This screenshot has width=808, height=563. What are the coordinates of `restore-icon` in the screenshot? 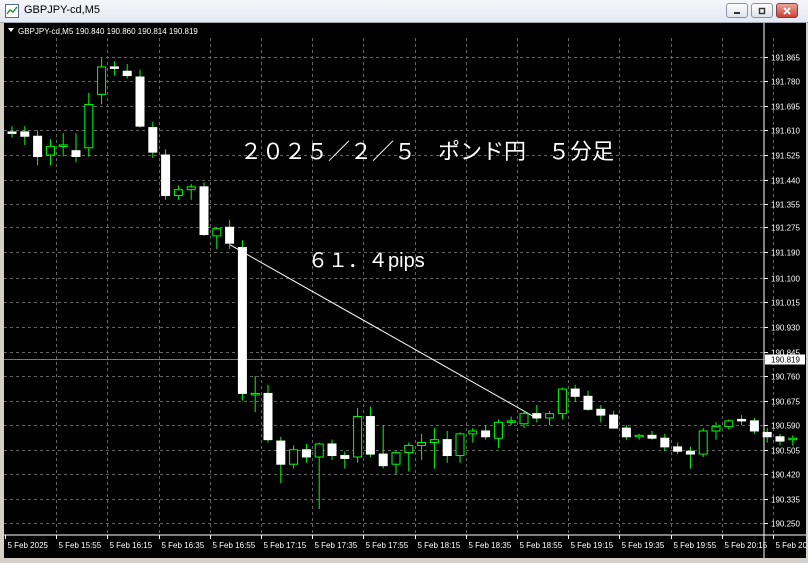 It's located at (762, 10).